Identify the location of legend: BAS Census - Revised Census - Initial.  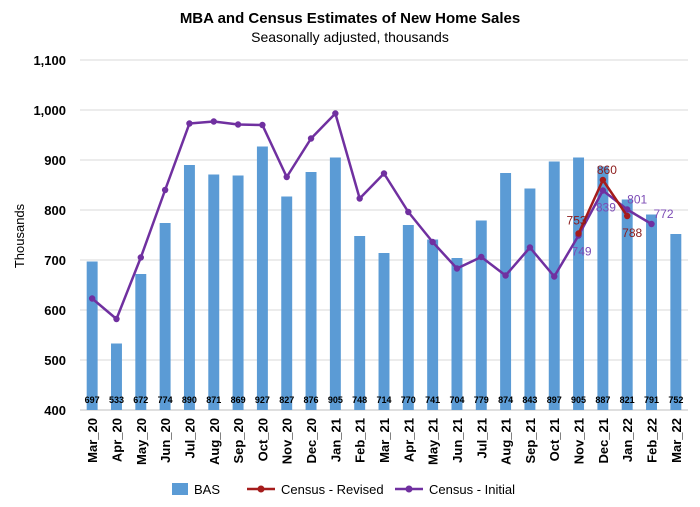
(343, 489).